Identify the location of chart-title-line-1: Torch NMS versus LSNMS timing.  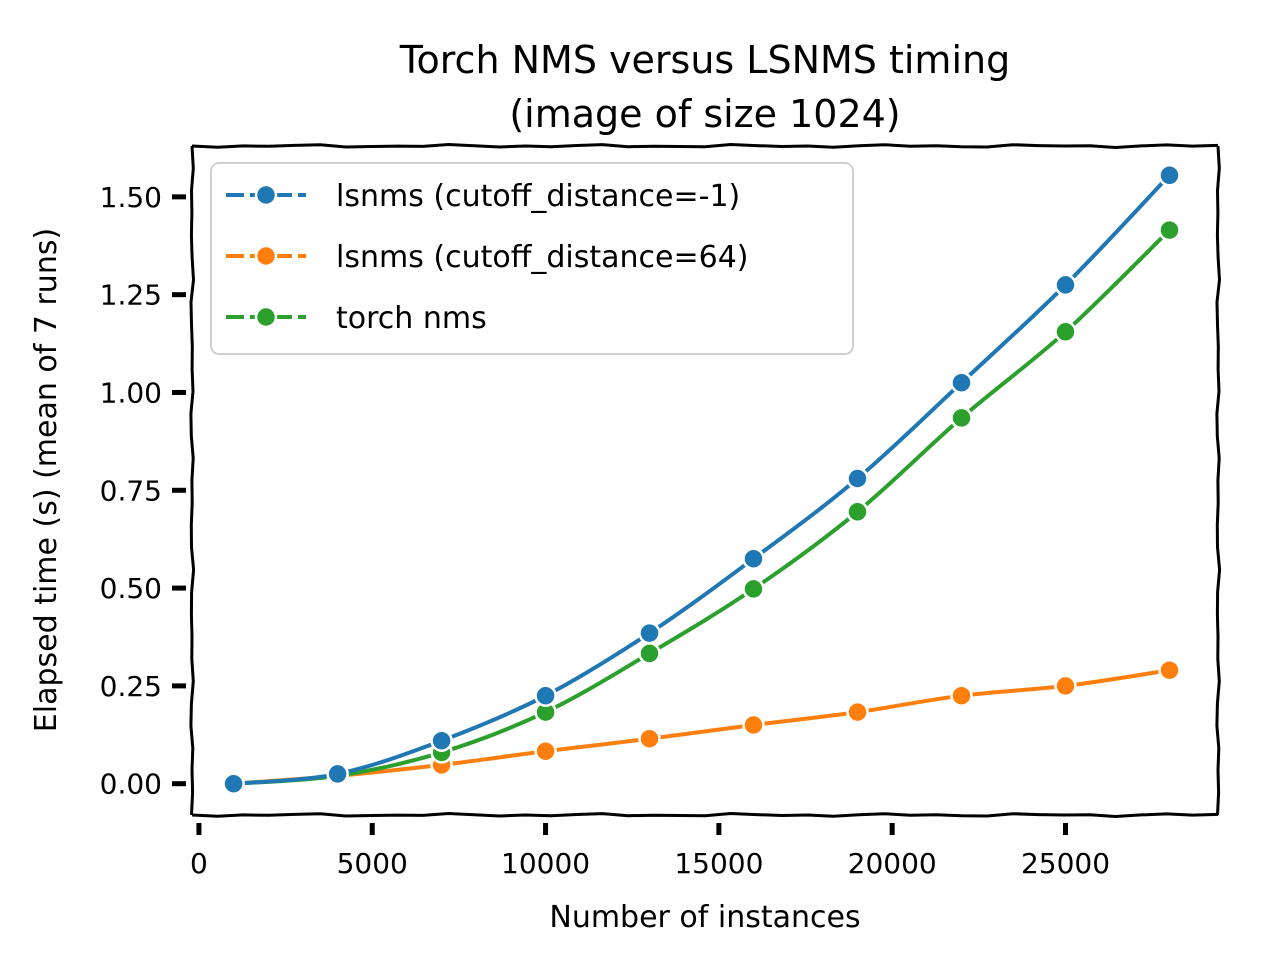
(704, 60).